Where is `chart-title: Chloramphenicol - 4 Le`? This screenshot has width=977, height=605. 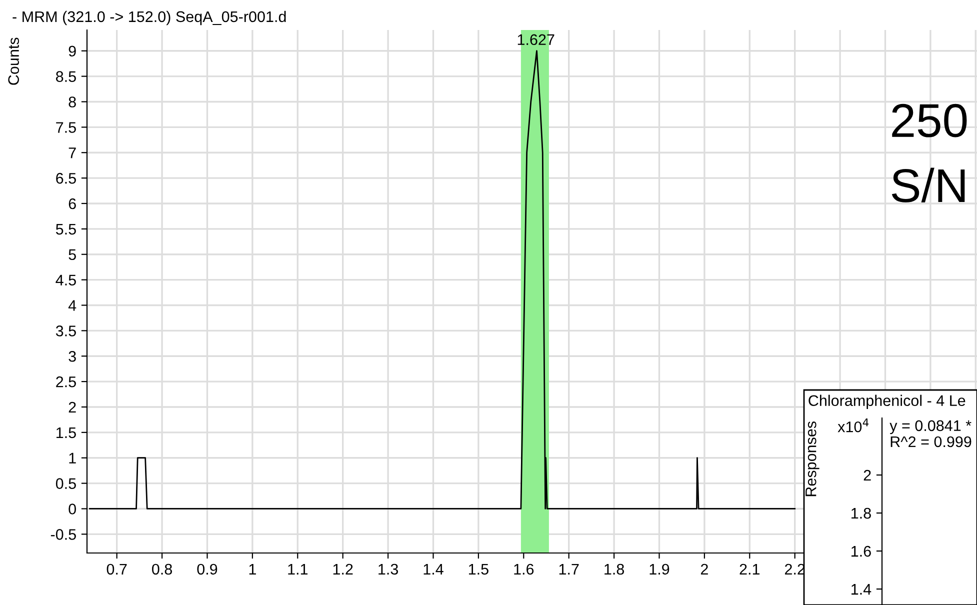 chart-title: Chloramphenicol - 4 Le is located at coordinates (887, 402).